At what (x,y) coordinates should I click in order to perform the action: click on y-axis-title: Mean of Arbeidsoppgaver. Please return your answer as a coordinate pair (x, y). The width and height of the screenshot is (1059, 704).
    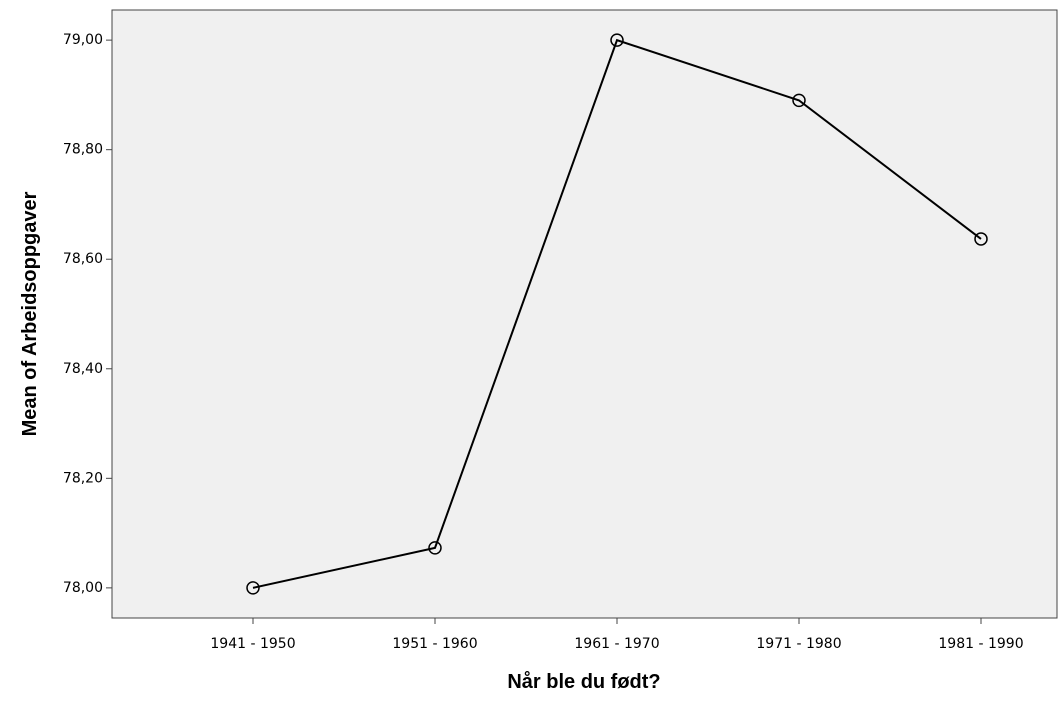
    Looking at the image, I should click on (30, 313).